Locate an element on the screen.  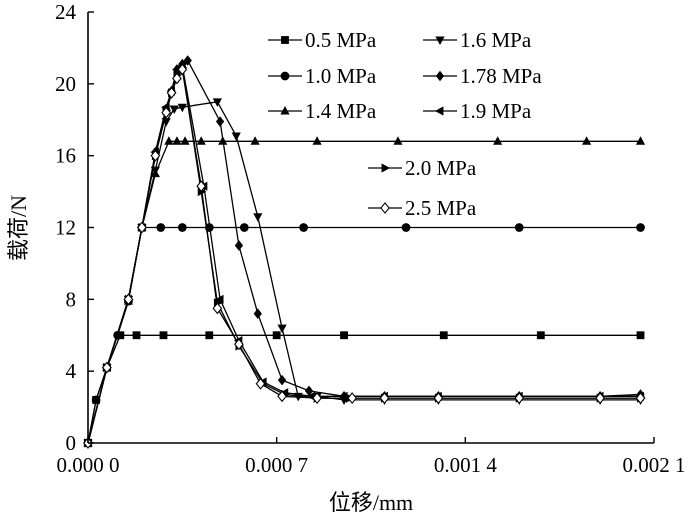
x-tick-label: 0.002 1 is located at coordinates (654, 465).